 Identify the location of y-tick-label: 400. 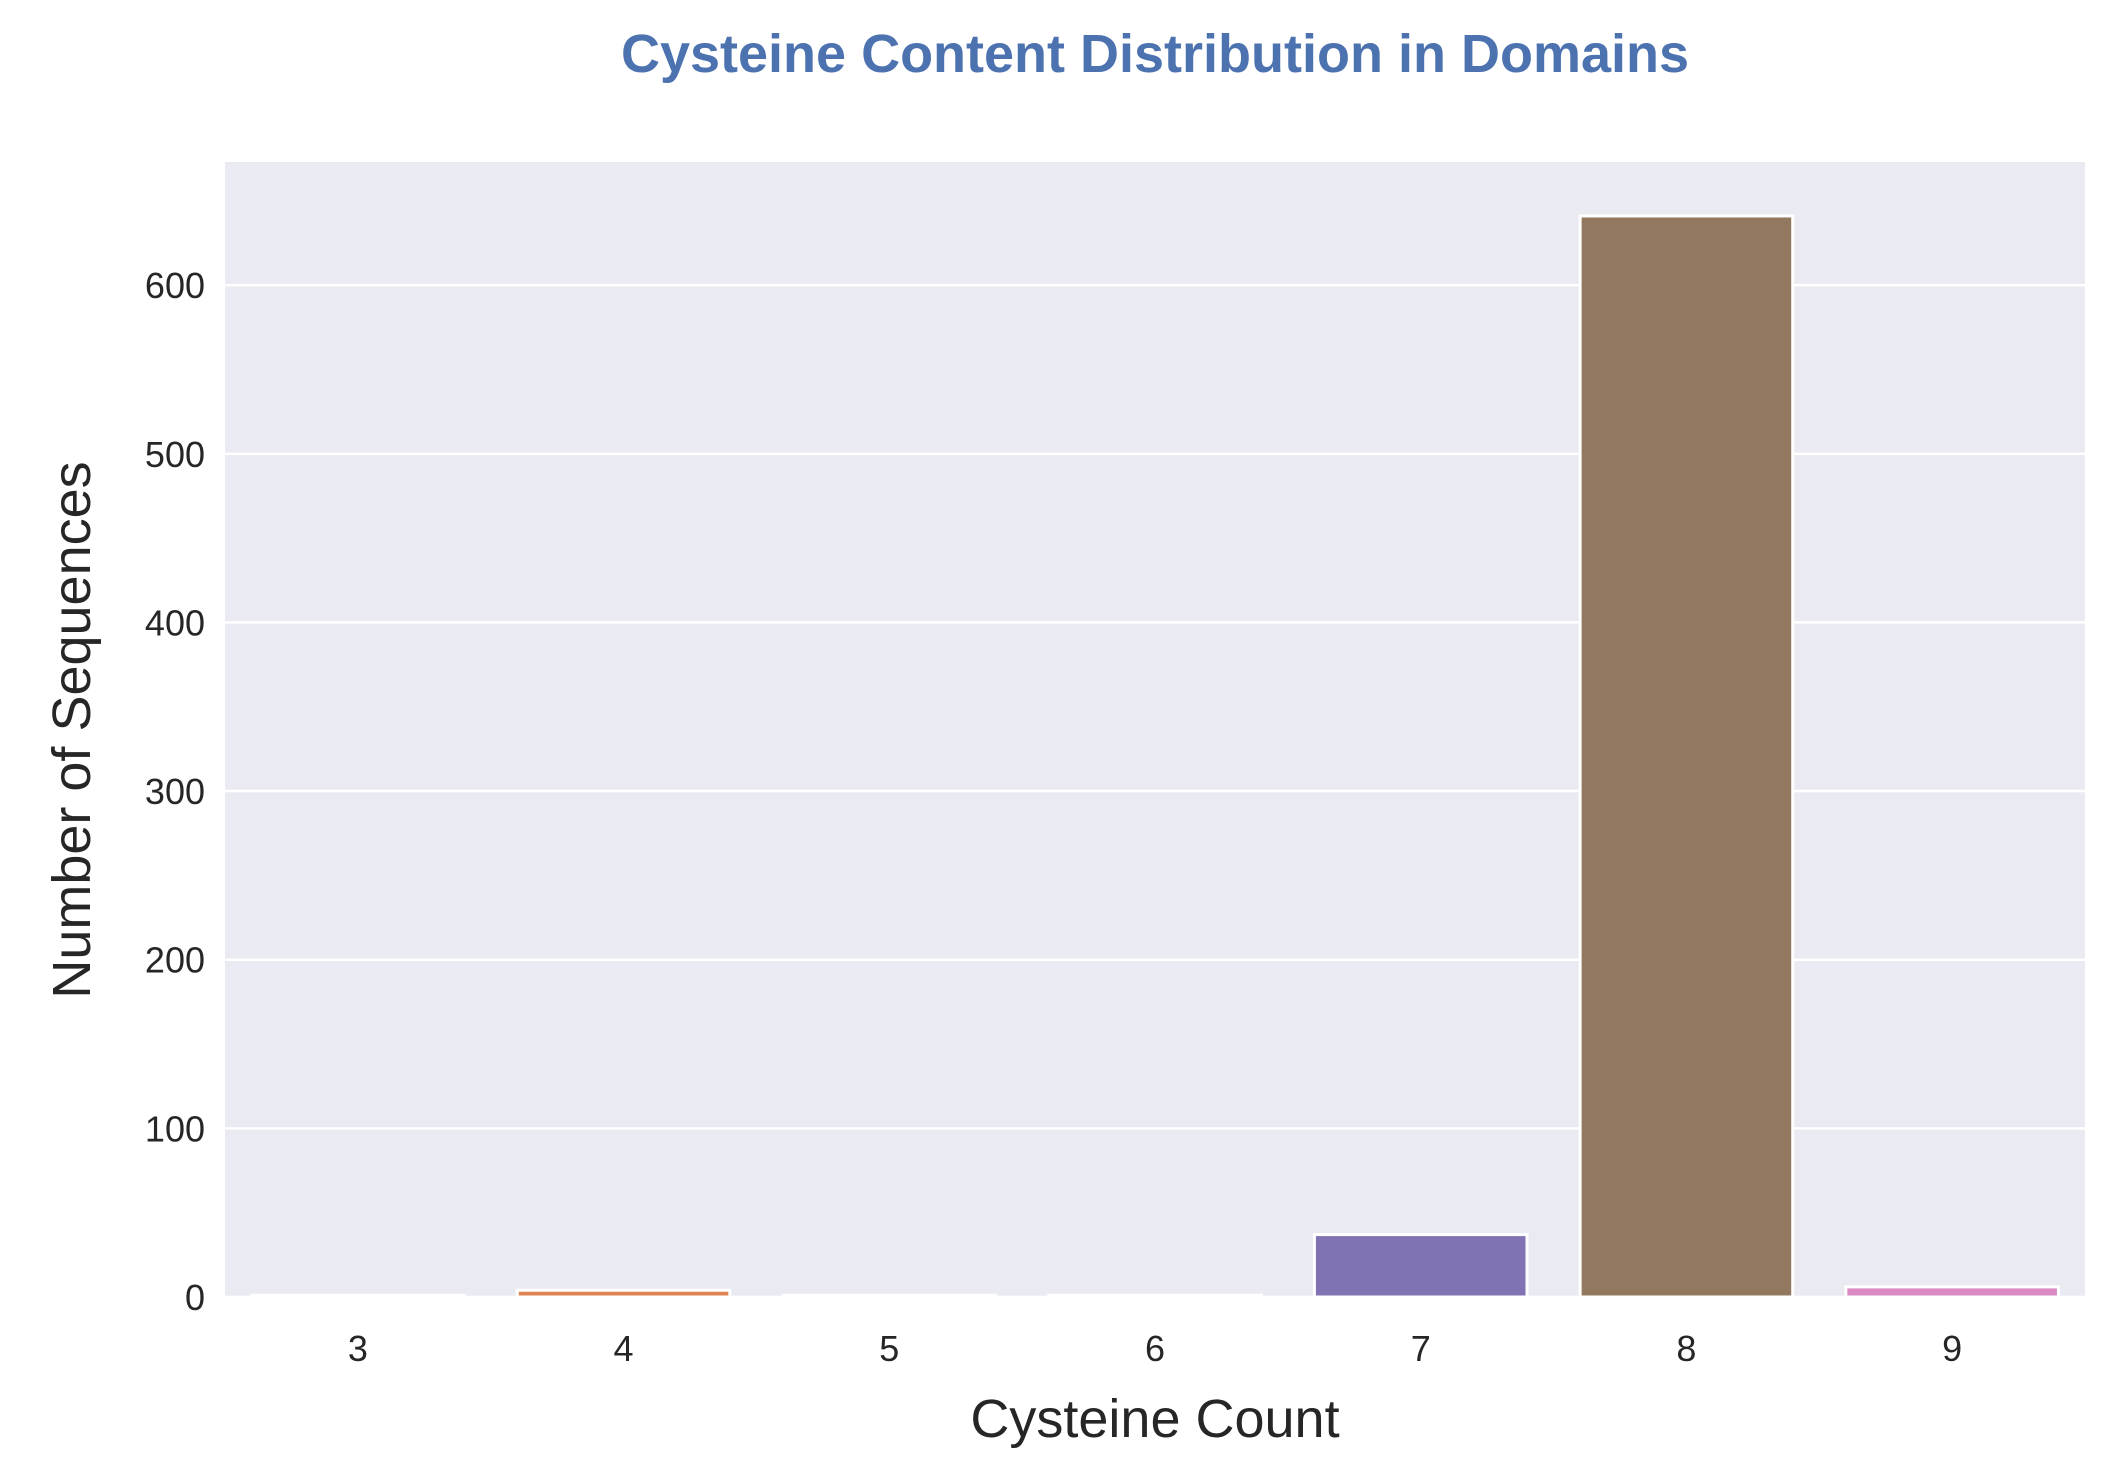
(175, 622).